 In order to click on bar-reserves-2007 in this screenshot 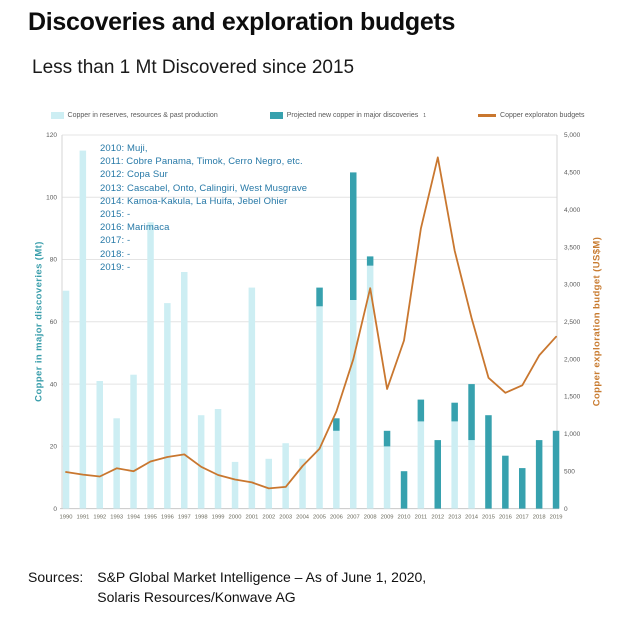, I will do `click(353, 404)`.